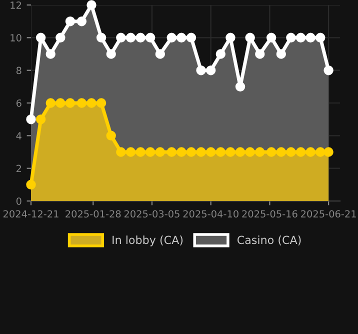  Describe the element at coordinates (19, 201) in the screenshot. I see `y-tick-label: 0` at that location.